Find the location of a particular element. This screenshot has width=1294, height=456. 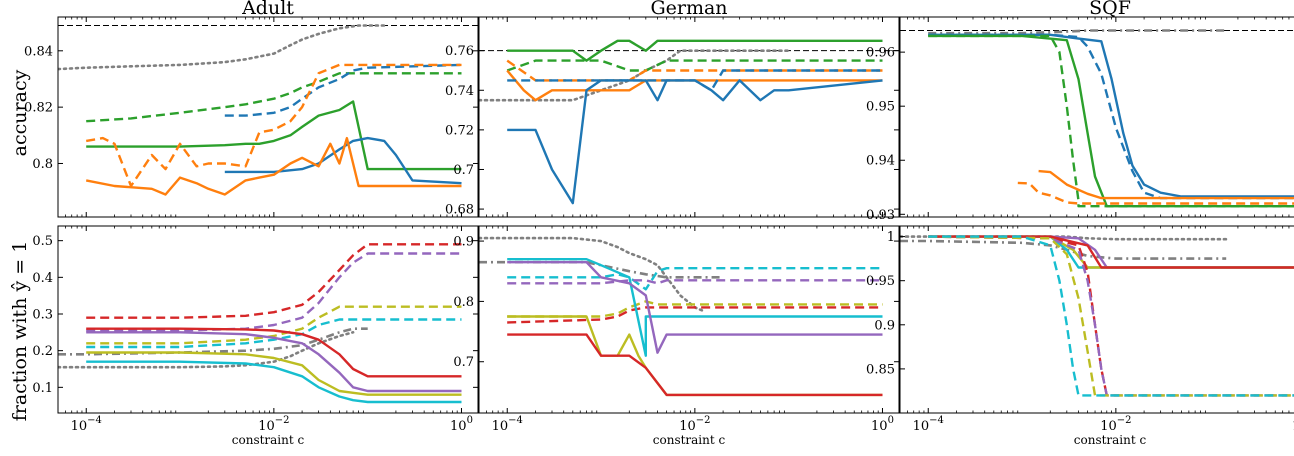

series-group-sqf-fraction is located at coordinates (1097, 316).